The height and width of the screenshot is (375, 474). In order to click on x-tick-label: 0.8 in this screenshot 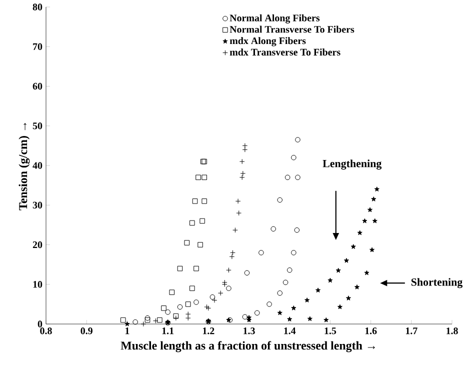, I will do `click(46, 331)`.